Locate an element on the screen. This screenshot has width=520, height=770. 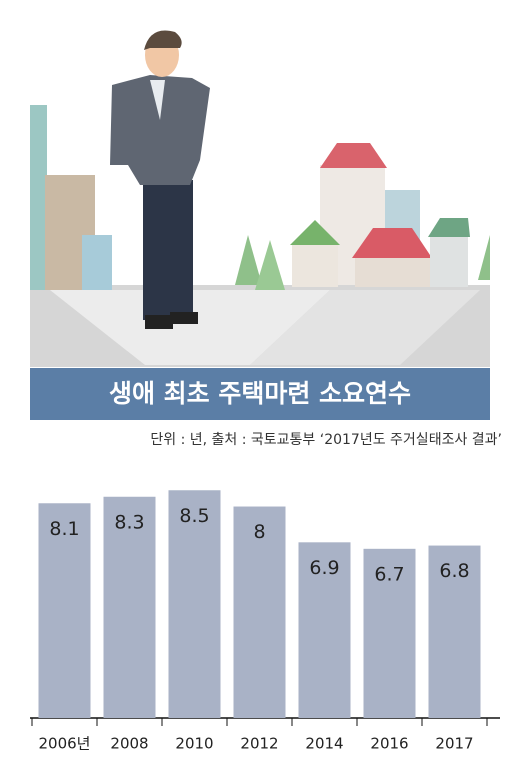
x-tick-label: 2016 is located at coordinates (389, 744).